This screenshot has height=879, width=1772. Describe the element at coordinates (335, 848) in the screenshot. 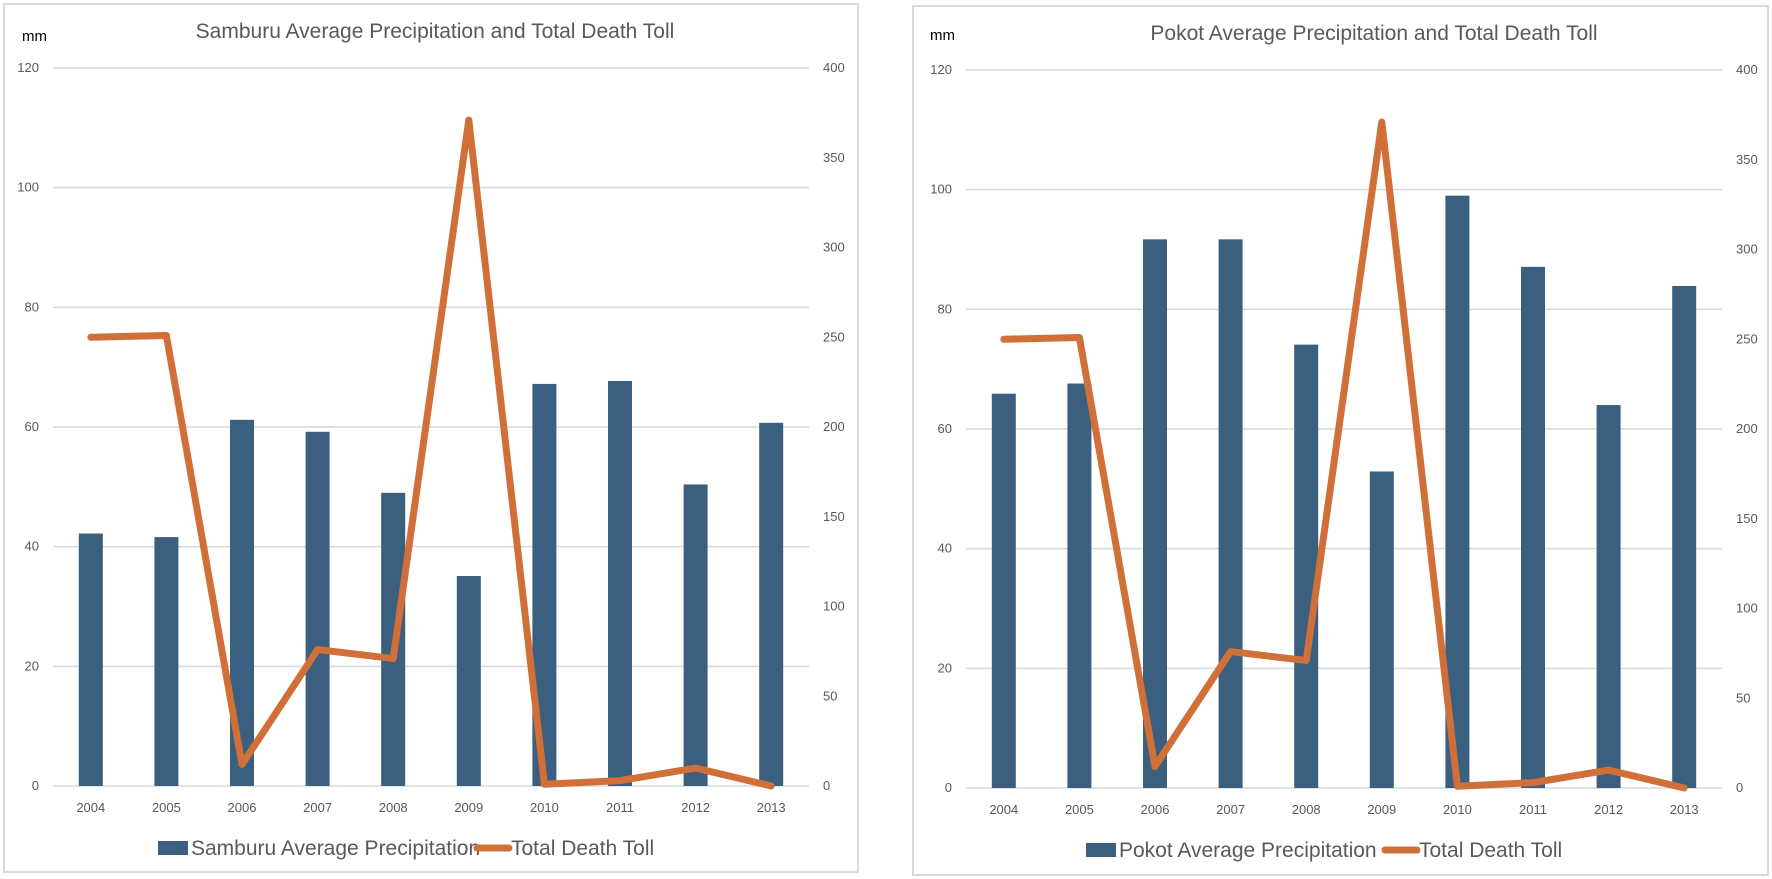

I see `legend-bar-label: Samburu Average Precipitation` at that location.